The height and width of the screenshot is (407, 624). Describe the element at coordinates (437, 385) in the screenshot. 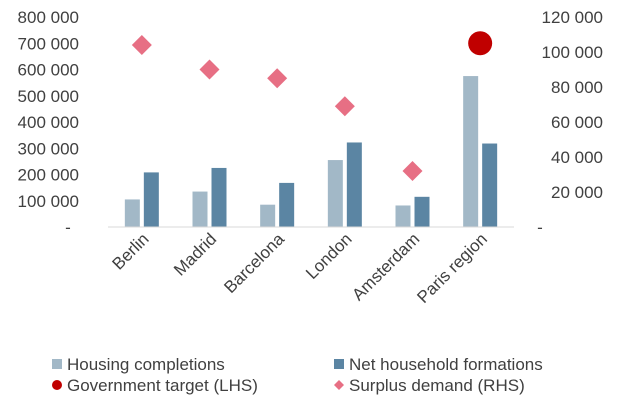

I see `legend-label: Surplus demand (RHS)` at that location.